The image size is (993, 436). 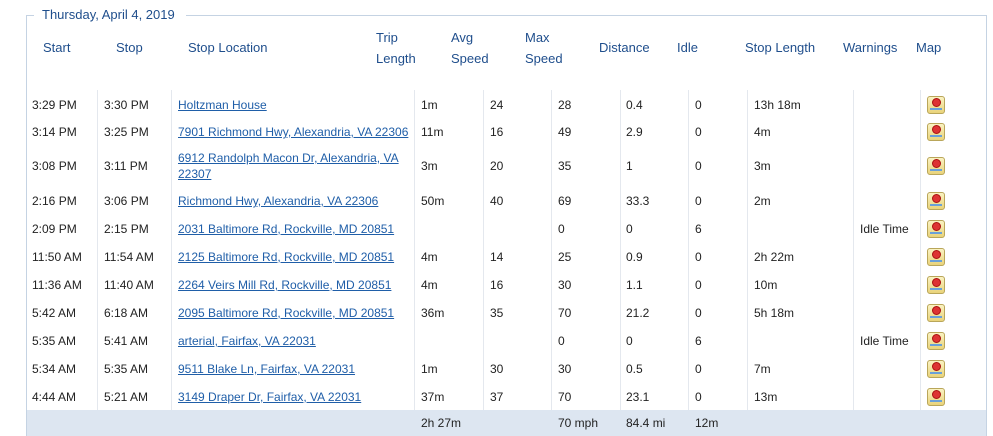 What do you see at coordinates (30, 15) in the screenshot?
I see `group-divider-left` at bounding box center [30, 15].